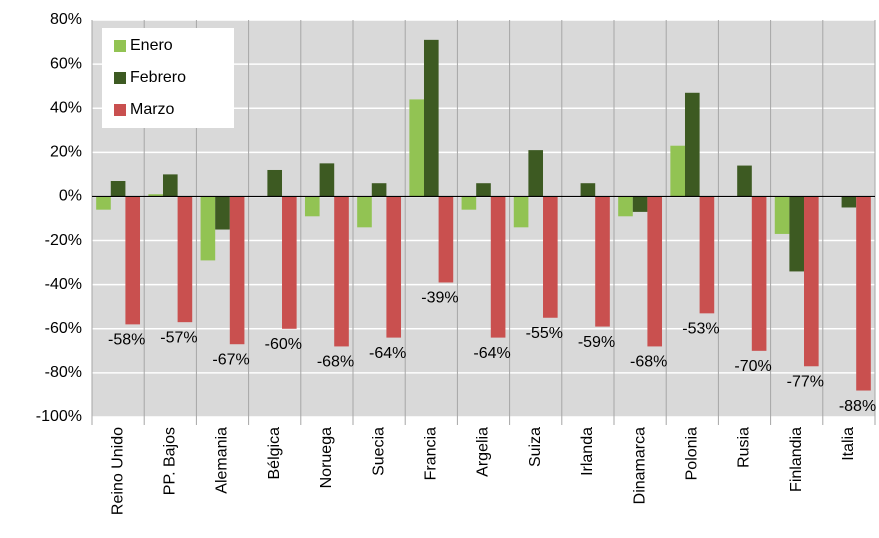  I want to click on data-label: -55%, so click(544, 333).